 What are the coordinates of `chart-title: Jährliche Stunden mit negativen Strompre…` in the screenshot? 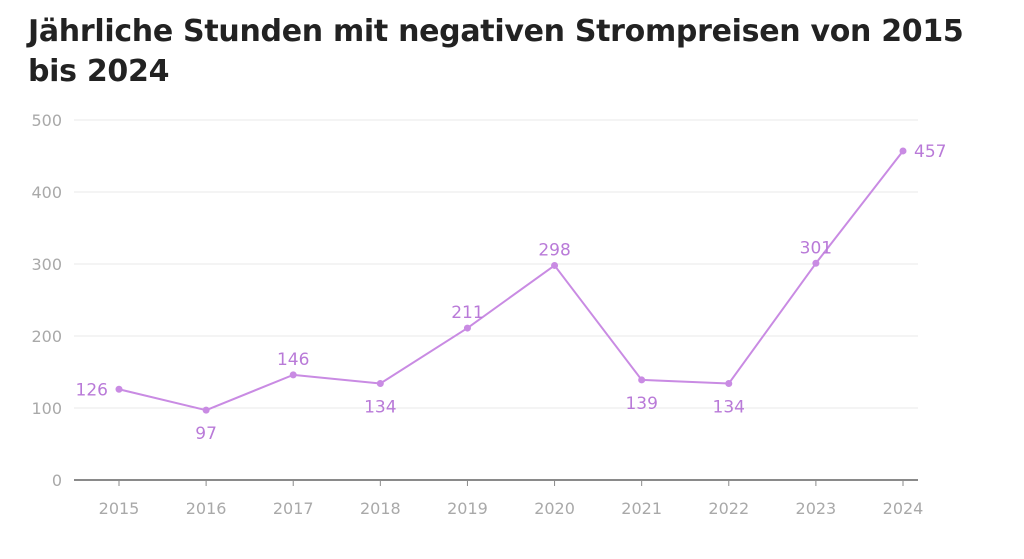 It's located at (496, 51).